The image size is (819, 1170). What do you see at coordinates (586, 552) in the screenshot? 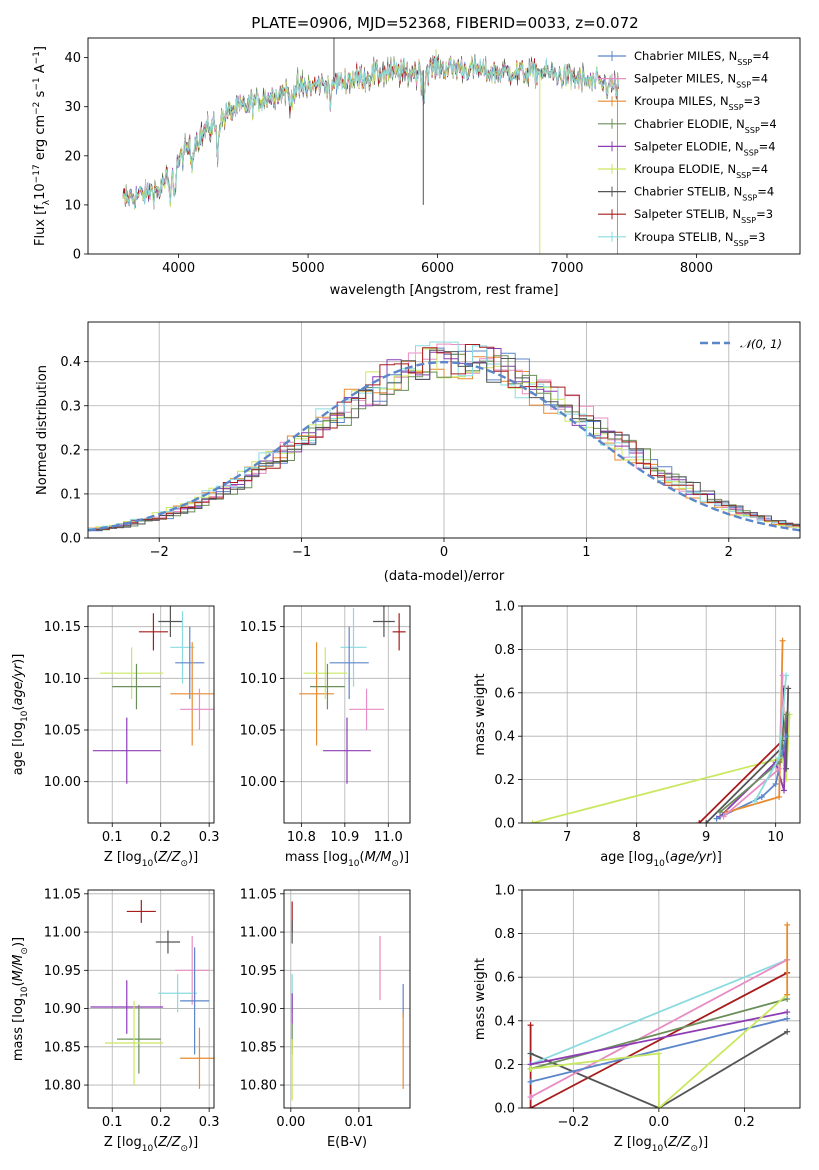
I see `x-tick-label: 1` at bounding box center [586, 552].